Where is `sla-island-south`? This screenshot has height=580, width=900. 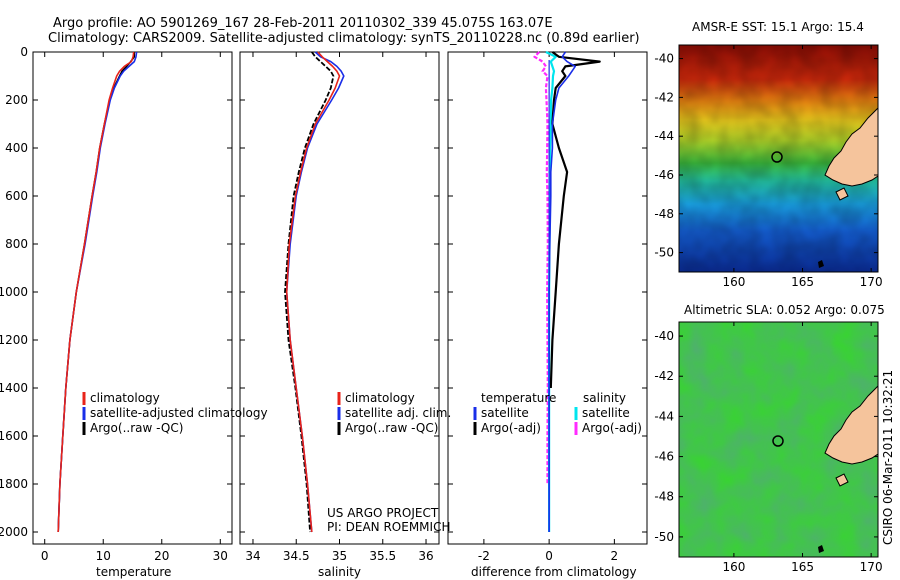
sla-island-south is located at coordinates (821, 549).